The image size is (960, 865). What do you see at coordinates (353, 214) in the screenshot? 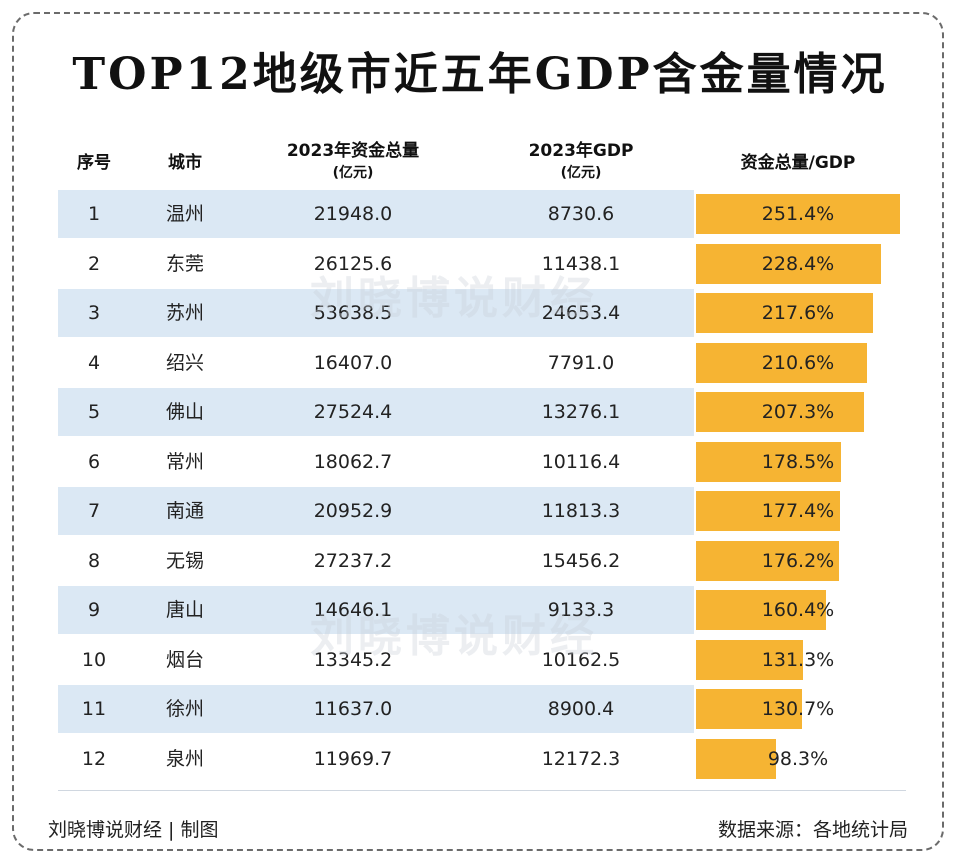
I see `cell-funds: 21948.0` at bounding box center [353, 214].